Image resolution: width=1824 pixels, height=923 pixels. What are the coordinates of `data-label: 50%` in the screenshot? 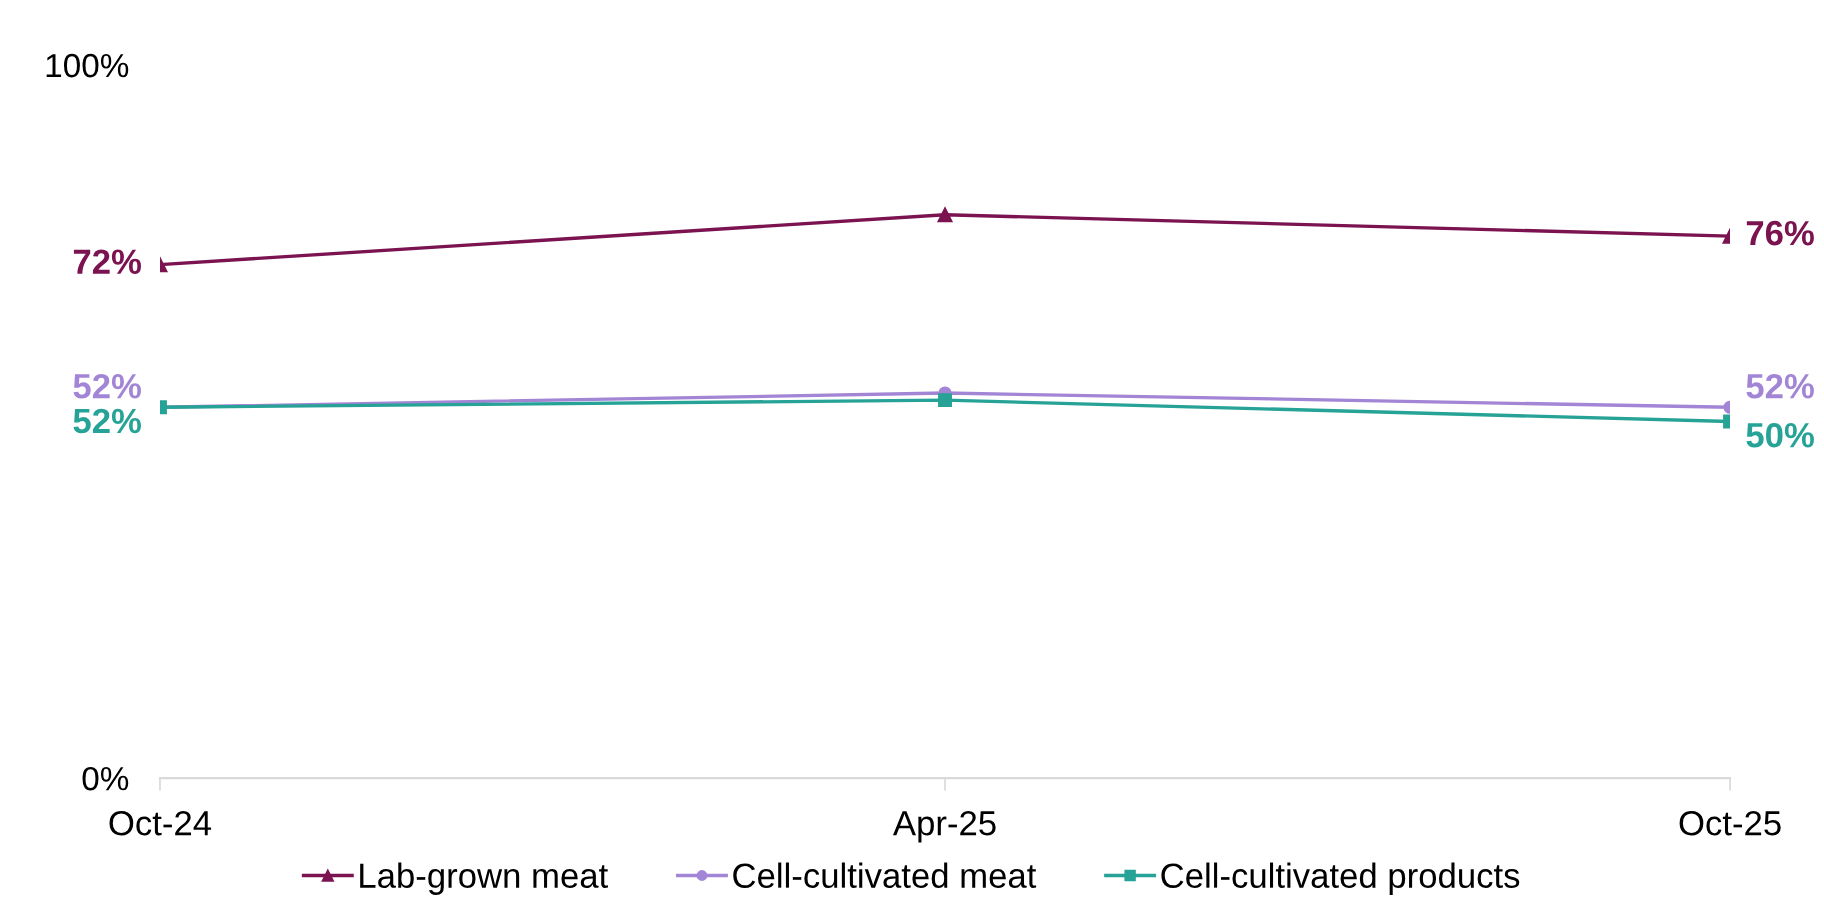 It's located at (1780, 435).